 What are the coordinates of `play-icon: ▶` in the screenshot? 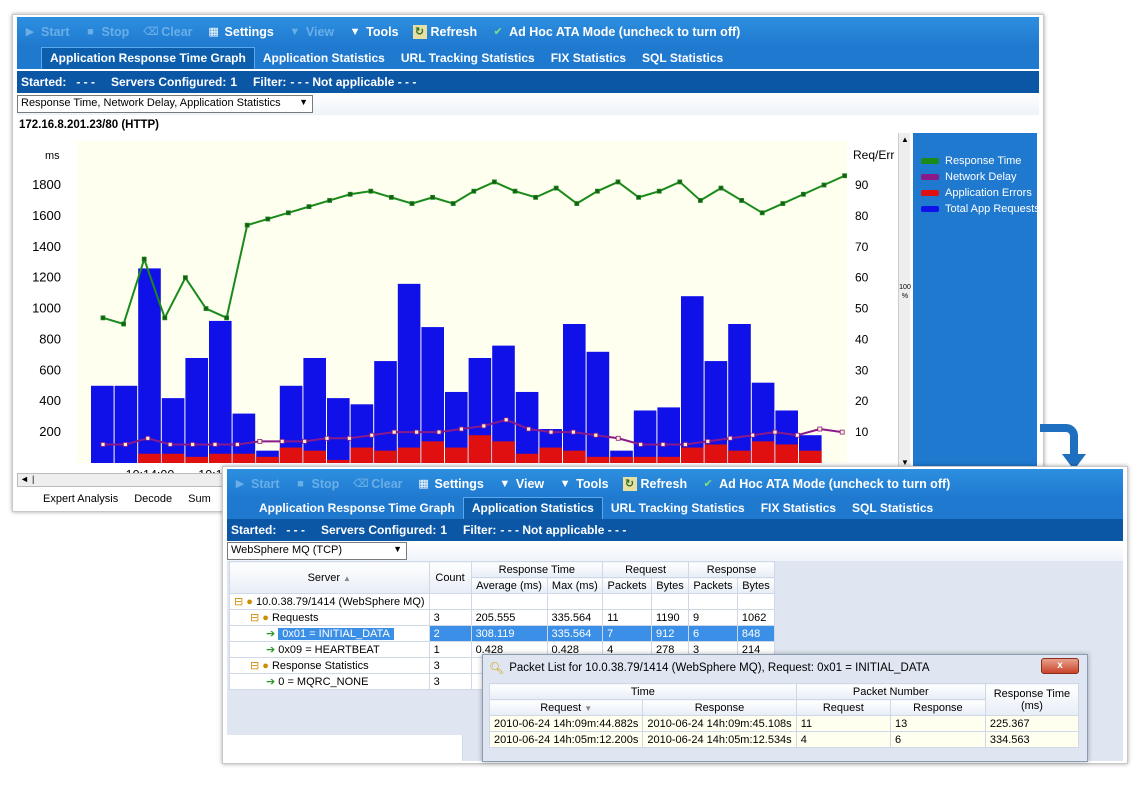 It's located at (240, 484).